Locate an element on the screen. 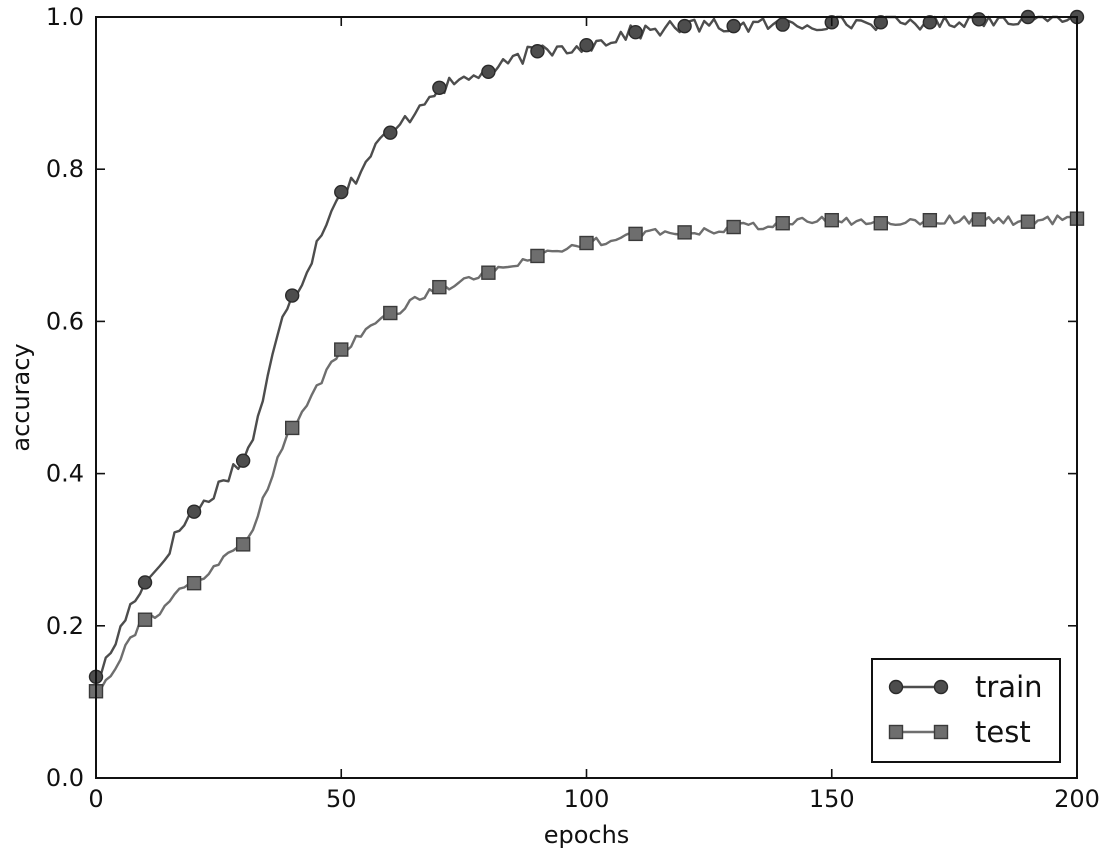 The height and width of the screenshot is (856, 1108). y-tick-label: 0.4 is located at coordinates (65, 474).